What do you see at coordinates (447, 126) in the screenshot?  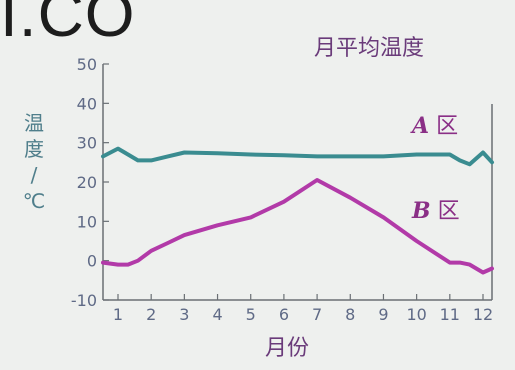 I see `series-a-suffix: 区` at bounding box center [447, 126].